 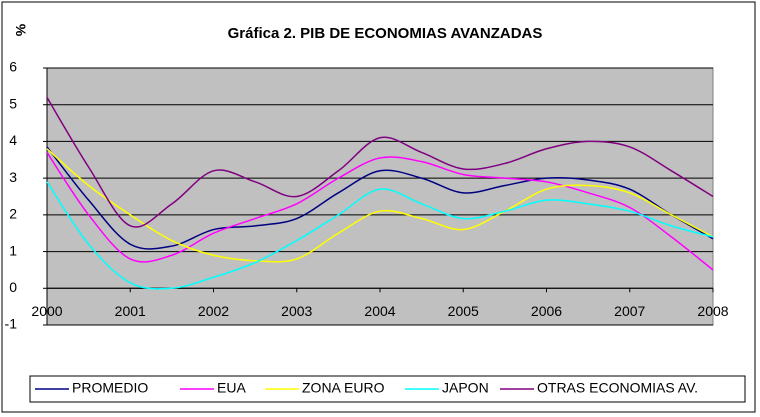 What do you see at coordinates (296, 311) in the screenshot?
I see `x-tick-label: 2003` at bounding box center [296, 311].